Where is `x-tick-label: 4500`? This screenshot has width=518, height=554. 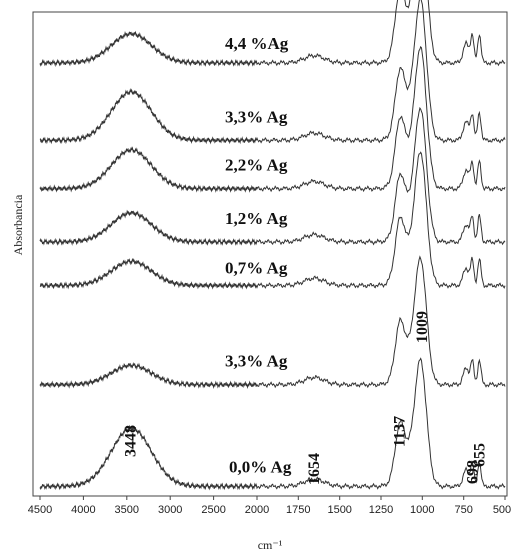
x-tick-label: 4500 is located at coordinates (40, 510).